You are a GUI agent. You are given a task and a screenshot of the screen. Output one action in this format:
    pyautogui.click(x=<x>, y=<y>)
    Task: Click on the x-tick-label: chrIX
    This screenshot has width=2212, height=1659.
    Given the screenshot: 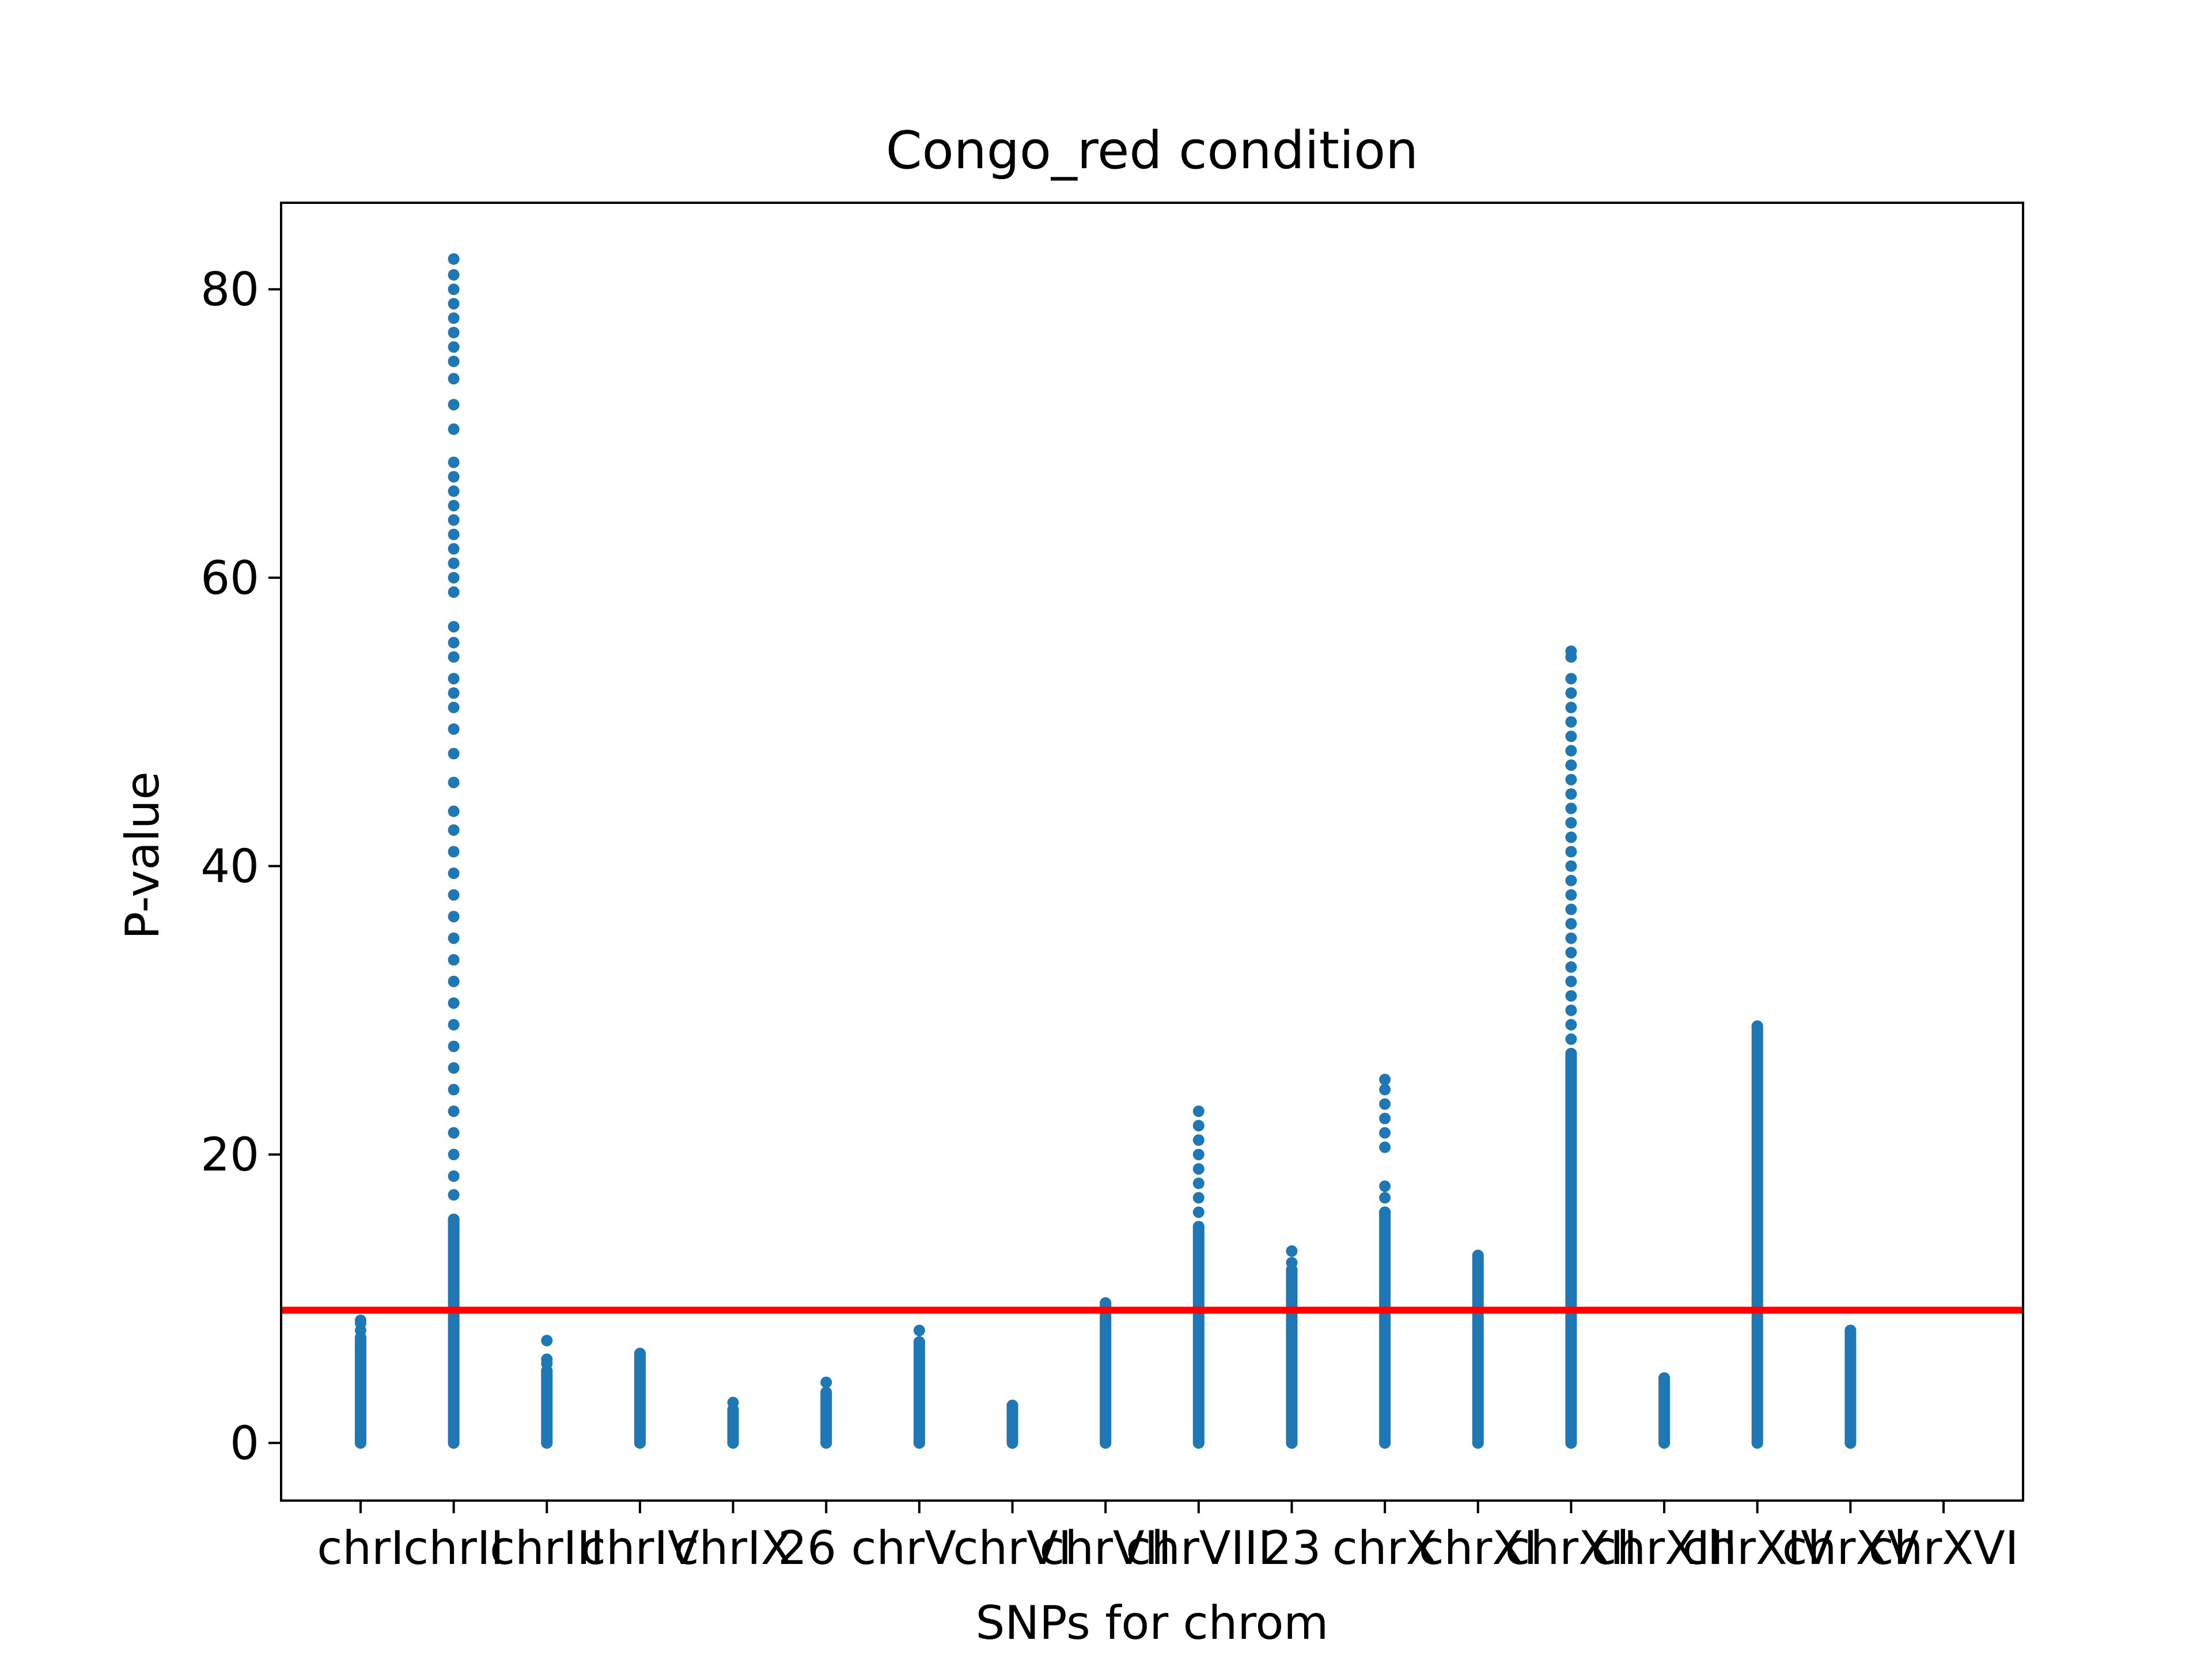 What is the action you would take?
    pyautogui.click(x=733, y=1548)
    